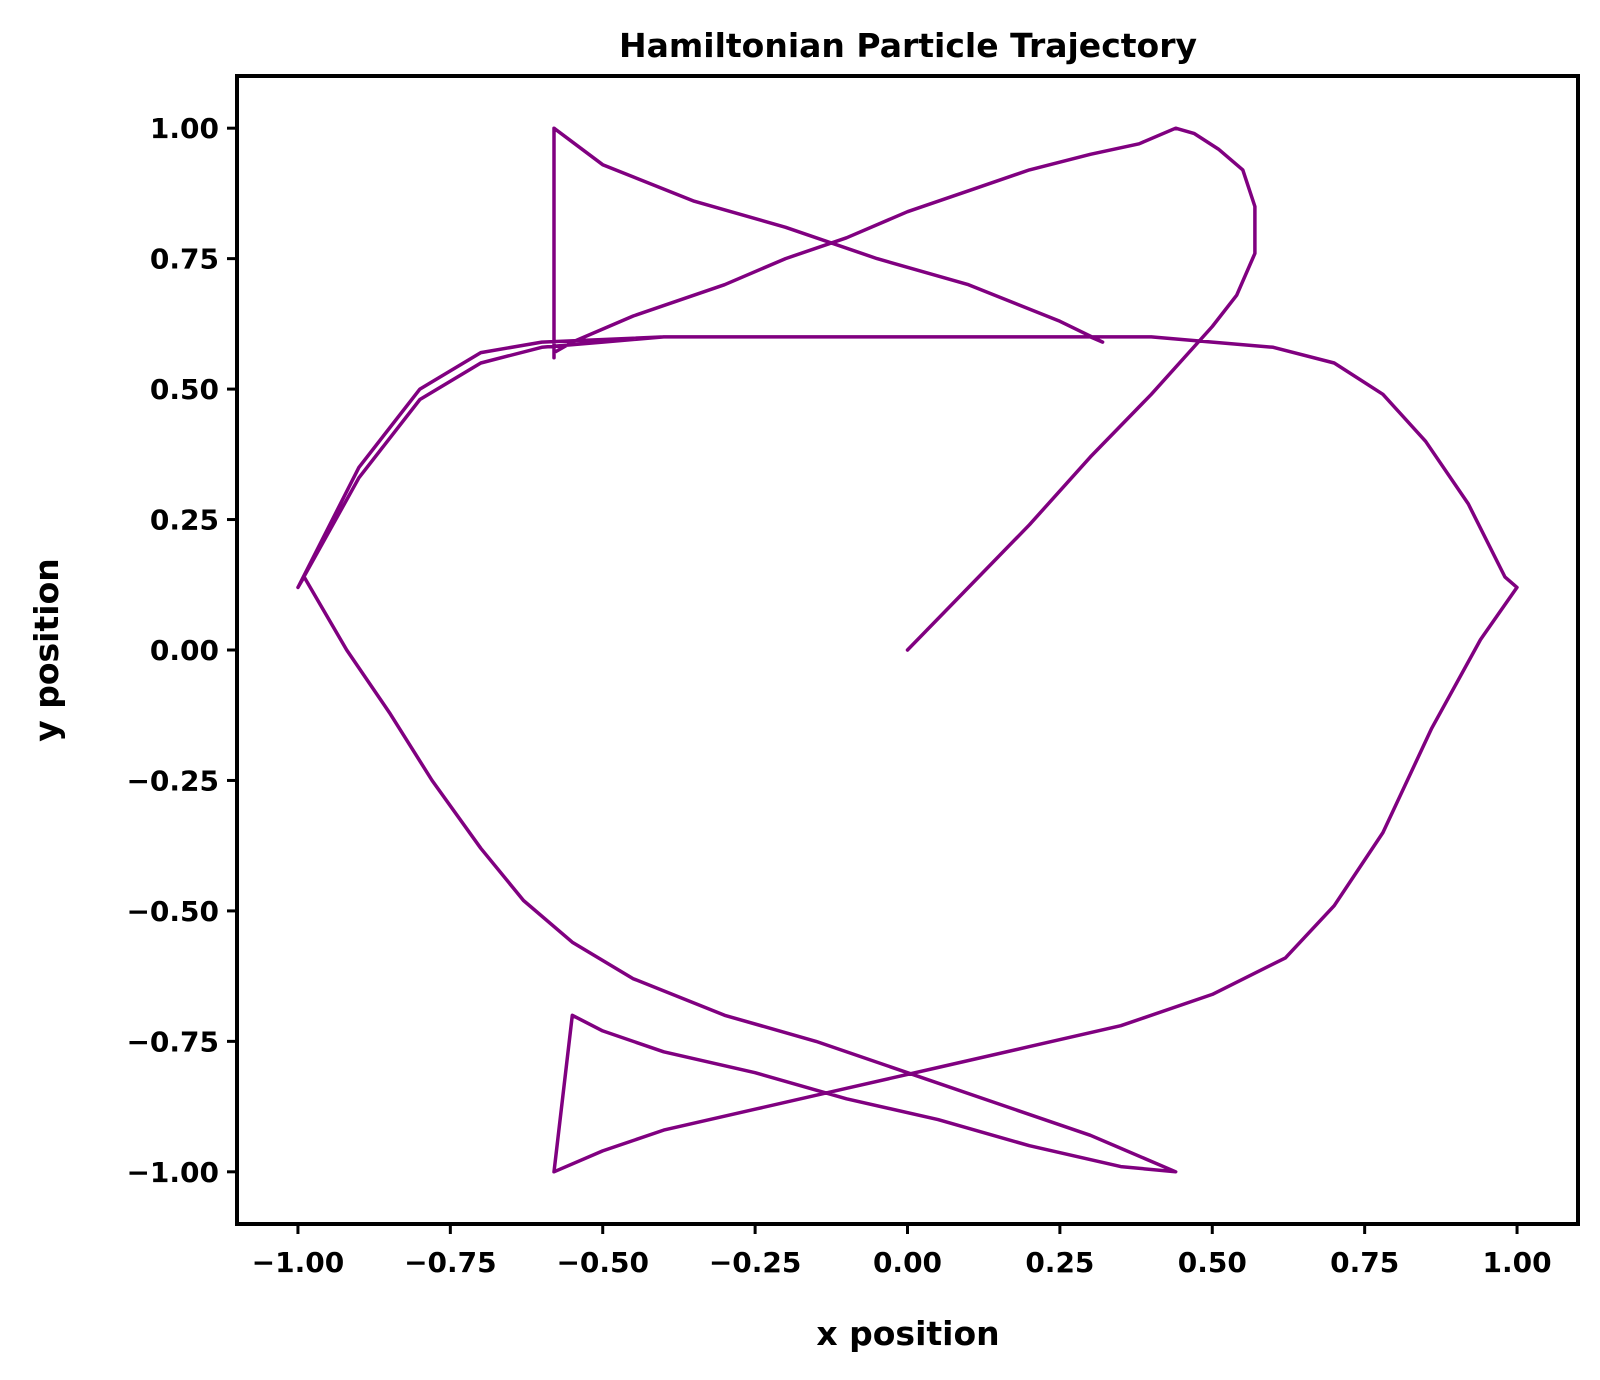 The width and height of the screenshot is (1600, 1380). Describe the element at coordinates (755, 1262) in the screenshot. I see `x-tick-label: −0.25` at that location.